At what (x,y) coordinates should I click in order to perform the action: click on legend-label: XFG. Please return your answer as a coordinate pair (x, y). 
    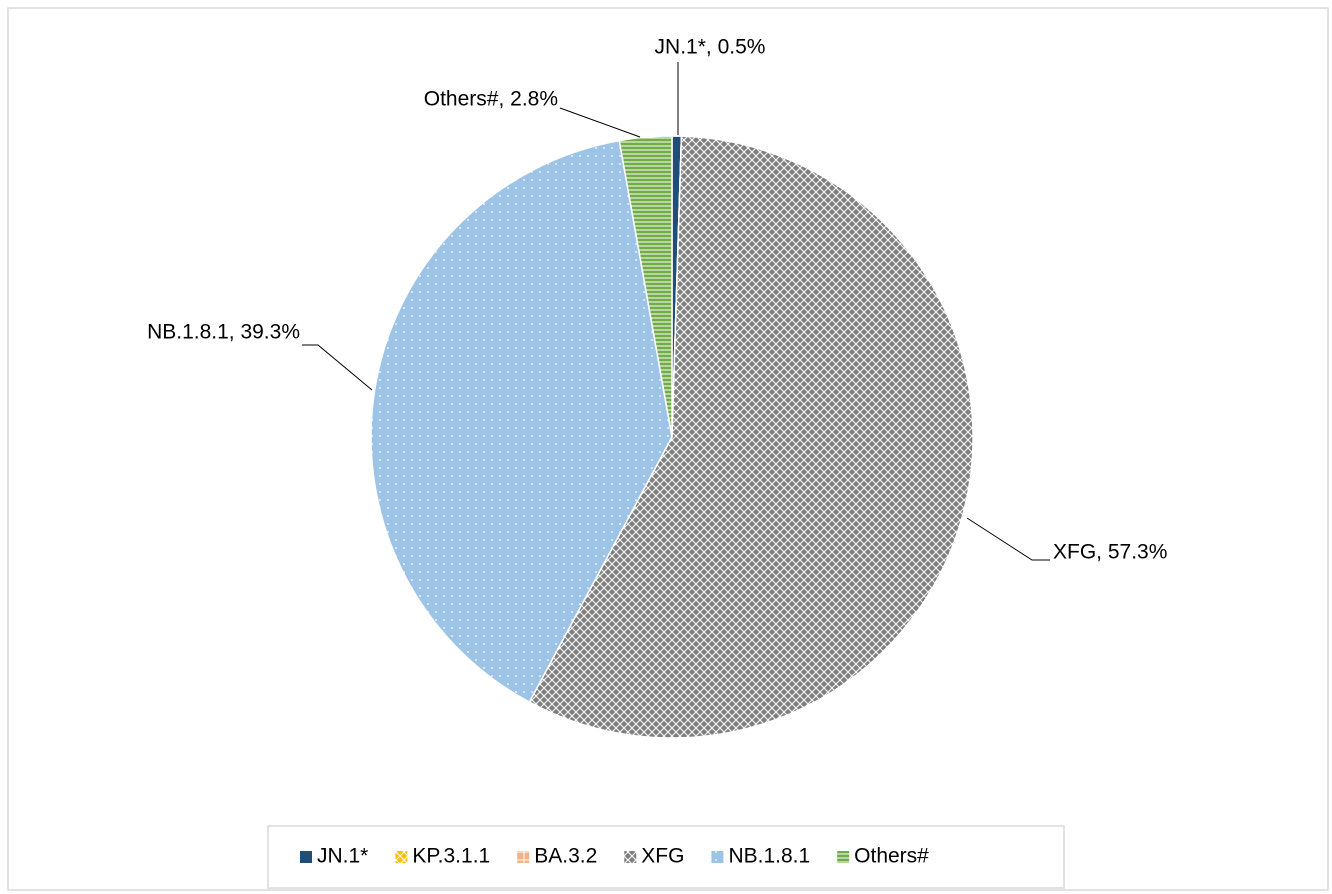
    Looking at the image, I should click on (662, 856).